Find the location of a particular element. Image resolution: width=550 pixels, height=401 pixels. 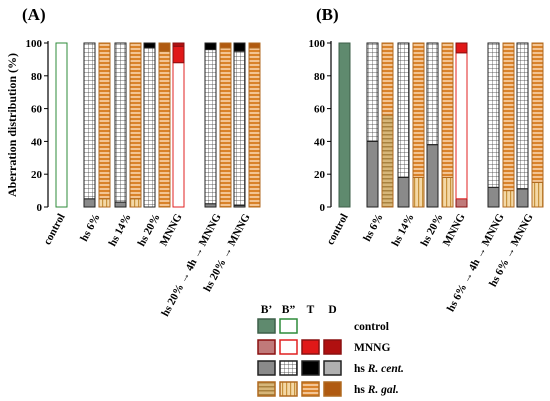

panel-label: (B) is located at coordinates (327, 14).